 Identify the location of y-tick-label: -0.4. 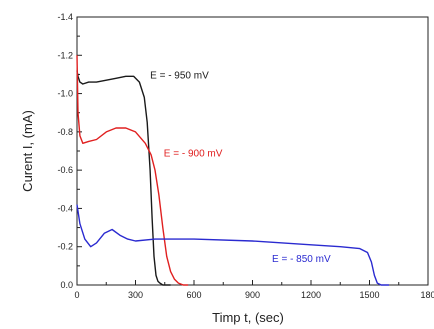
(65, 208).